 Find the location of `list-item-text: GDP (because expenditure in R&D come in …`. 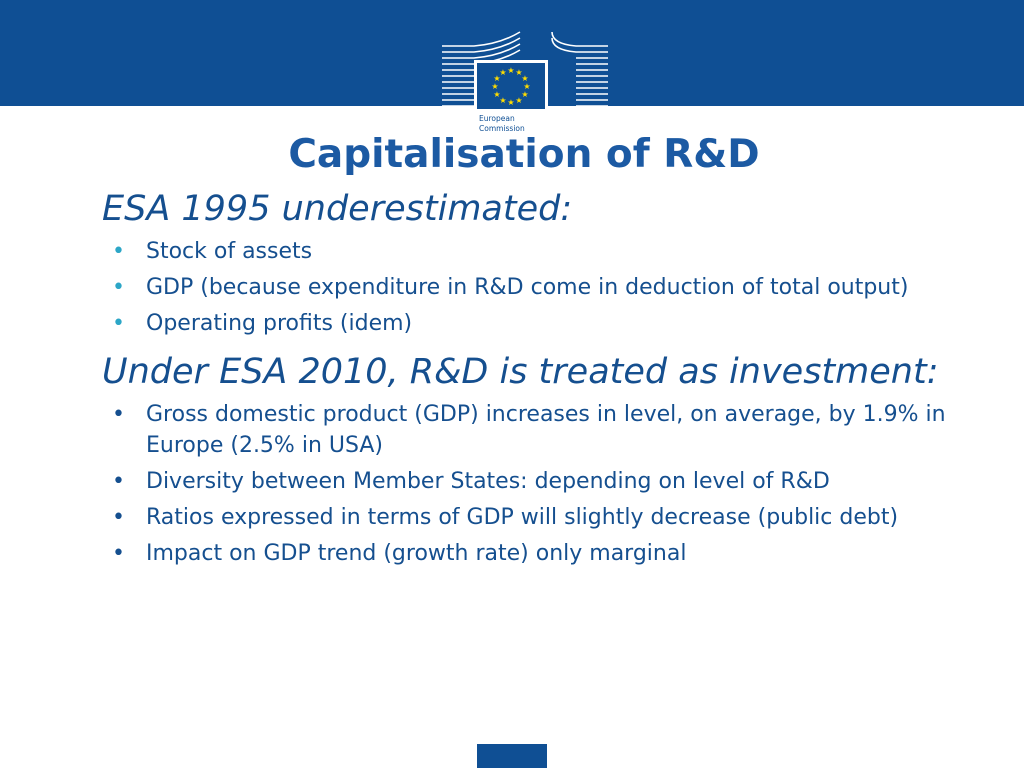

list-item-text: GDP (because expenditure in R&D come in … is located at coordinates (527, 287).